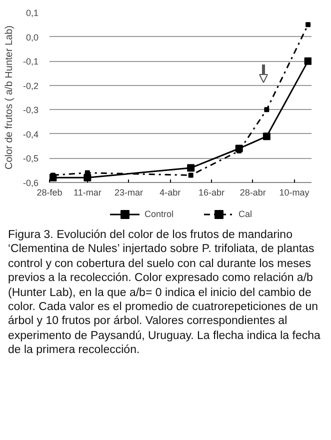 The height and width of the screenshot is (440, 331). I want to click on y-tick-label: -0,2, so click(30, 85).